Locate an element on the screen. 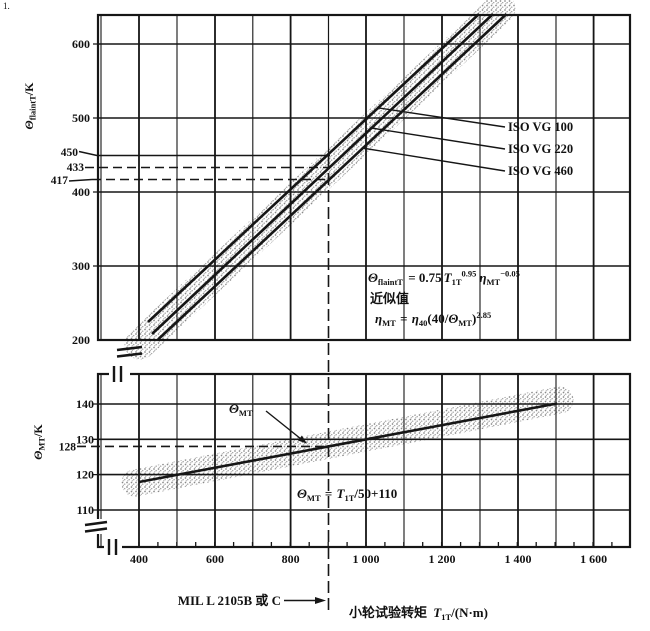 Image resolution: width=650 pixels, height=631 pixels. y-tick-140: 140 is located at coordinates (85, 404).